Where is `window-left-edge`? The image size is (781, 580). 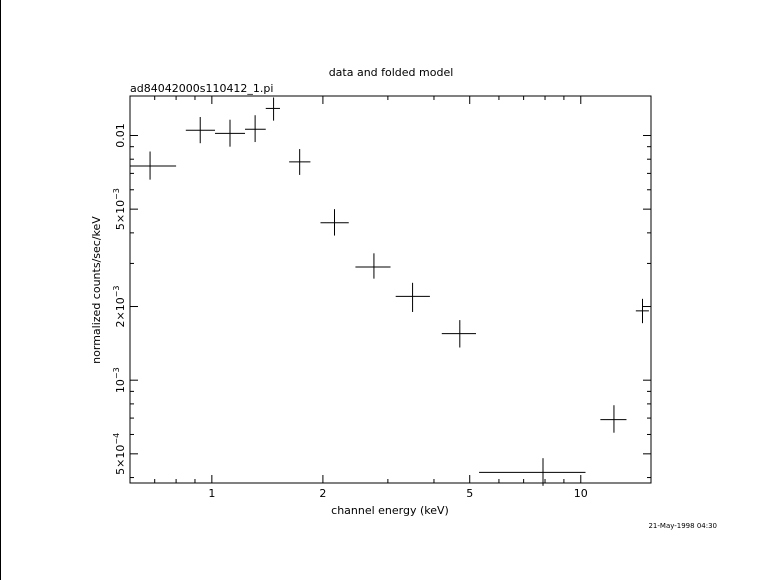 window-left-edge is located at coordinates (0, 290).